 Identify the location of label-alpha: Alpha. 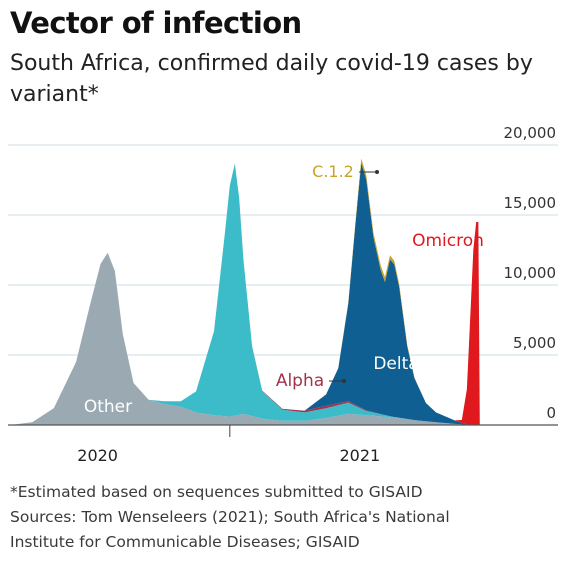
(300, 381).